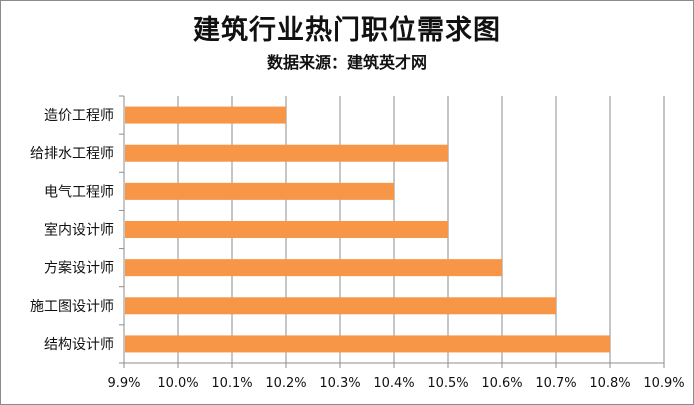 The width and height of the screenshot is (694, 405). What do you see at coordinates (79, 345) in the screenshot?
I see `category-label: 结构设计师` at bounding box center [79, 345].